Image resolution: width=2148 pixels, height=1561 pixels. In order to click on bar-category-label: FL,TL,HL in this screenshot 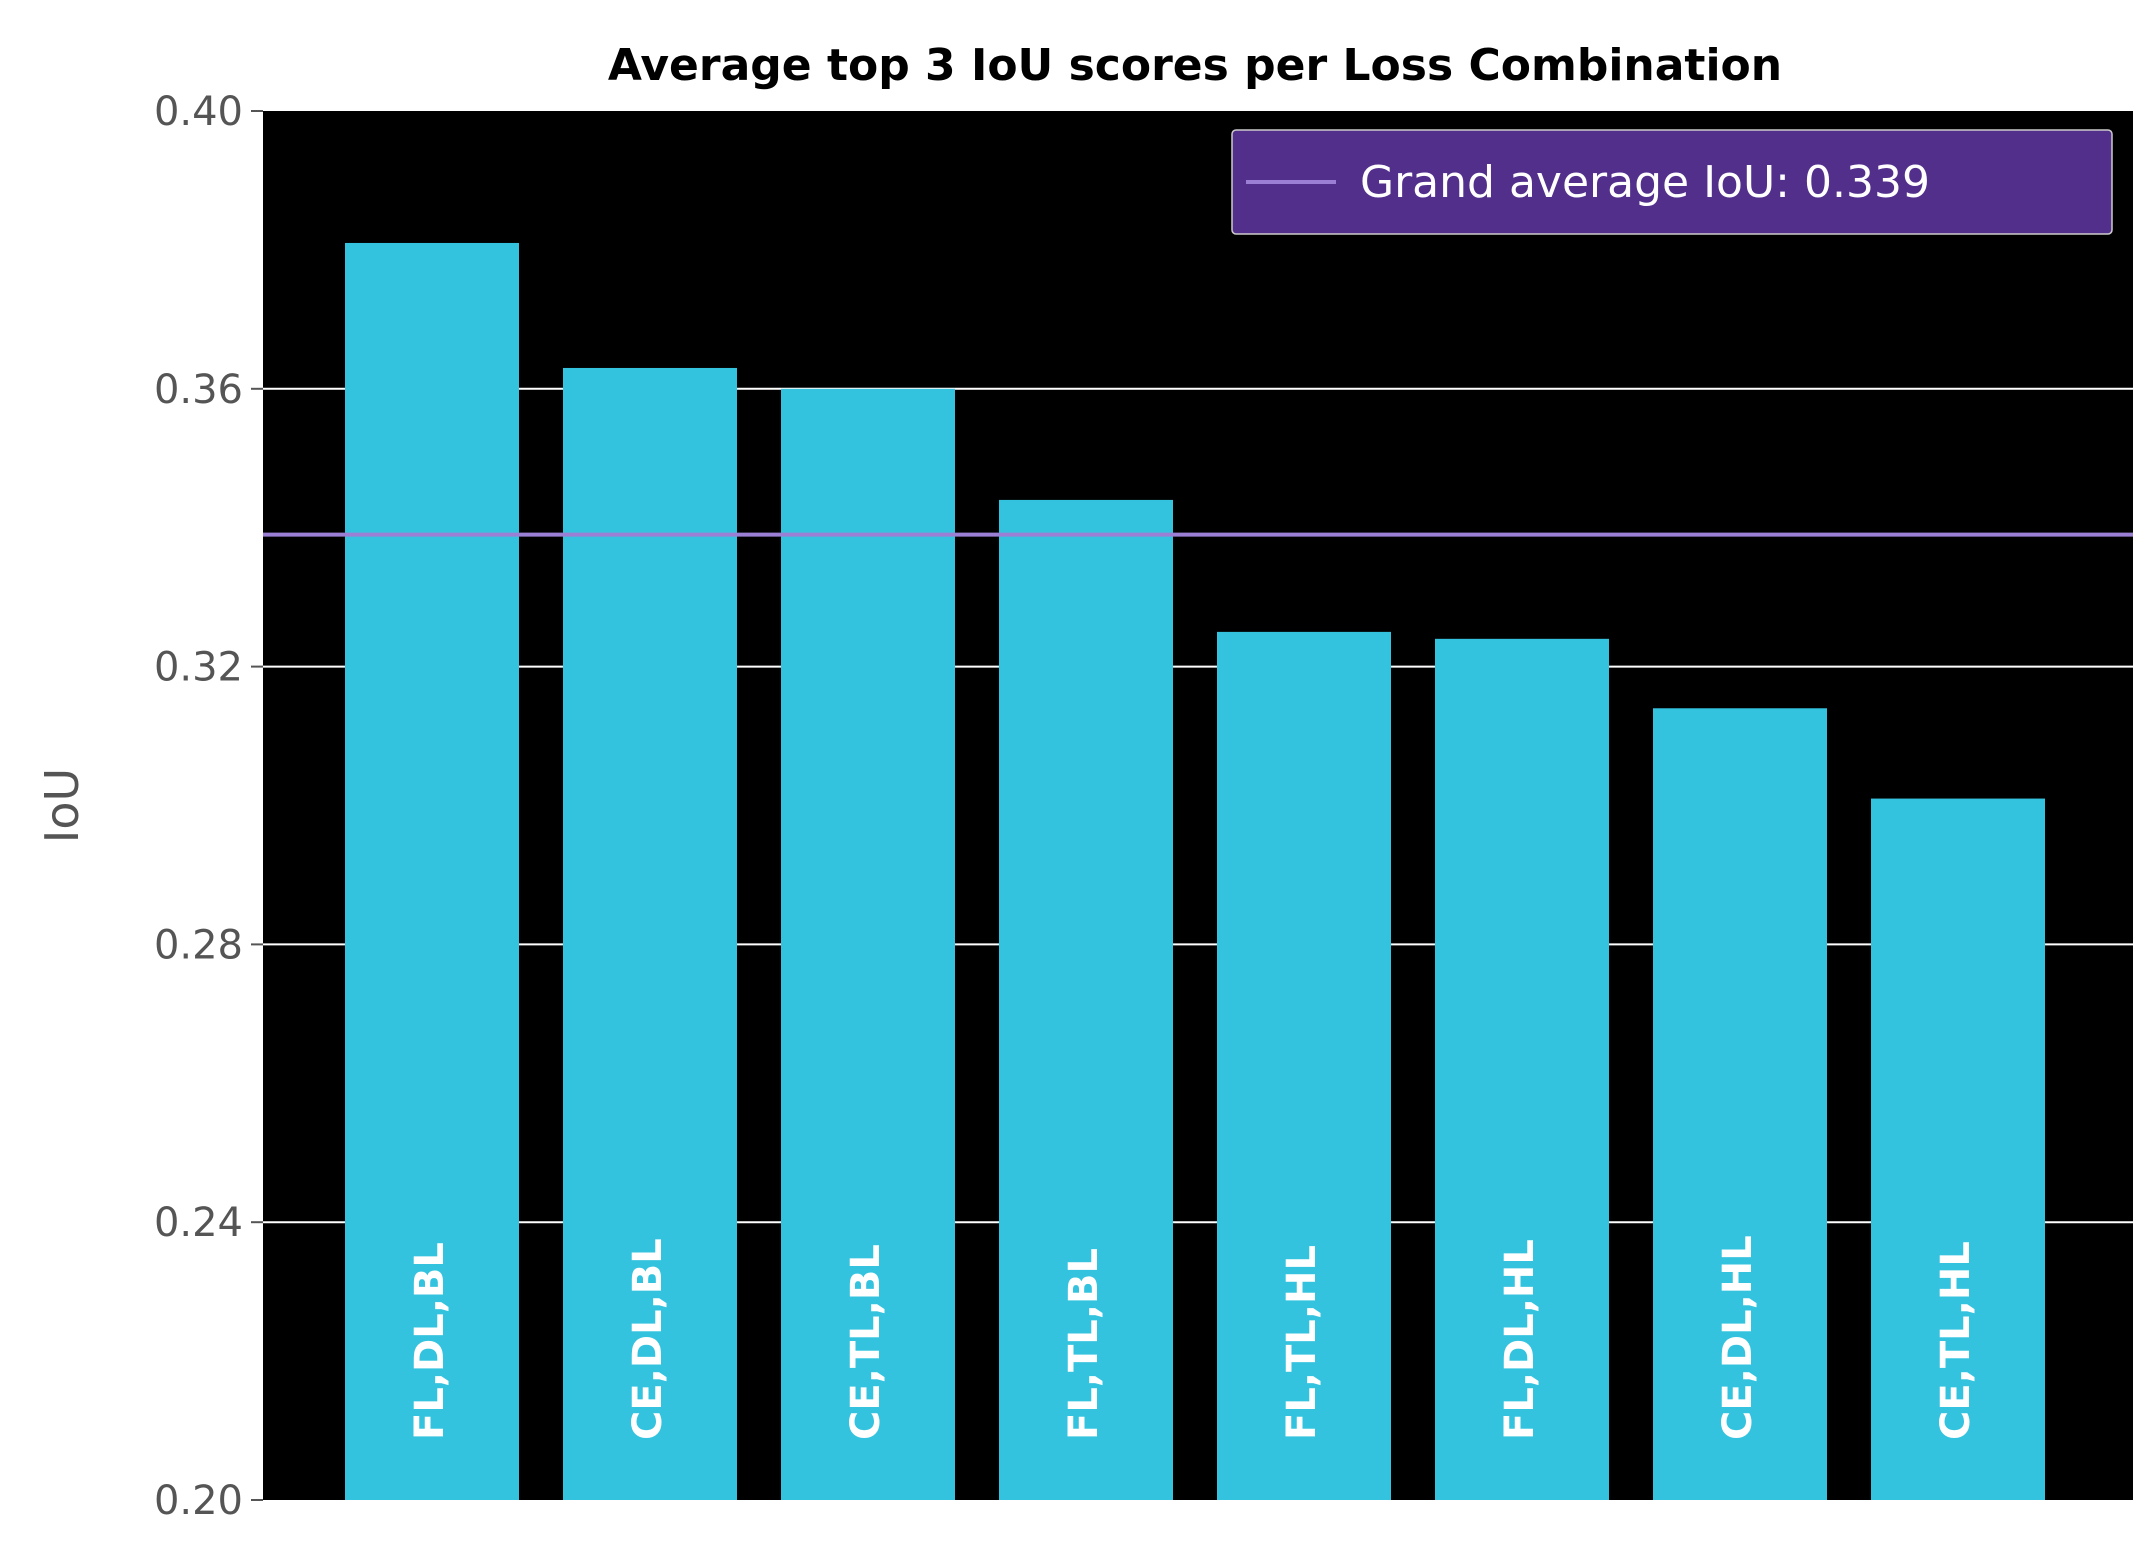, I will do `click(1302, 1342)`.